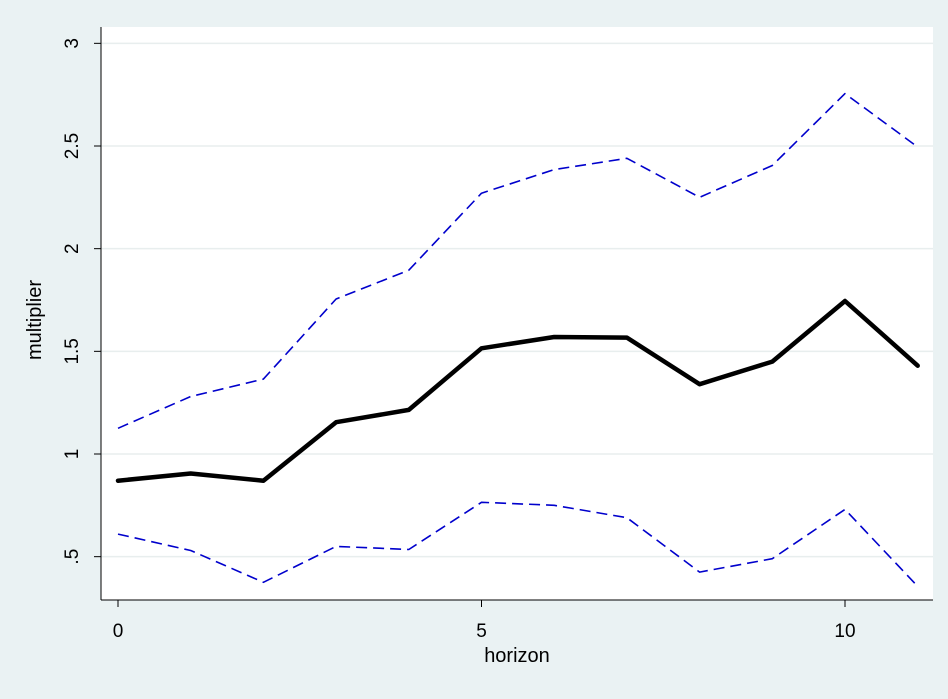 This screenshot has height=699, width=948. I want to click on y-axis-label: multiplier, so click(35, 320).